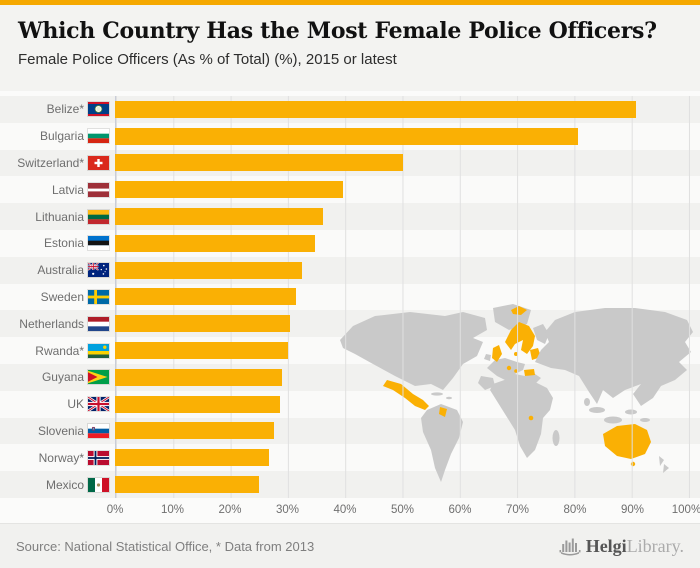 This screenshot has height=568, width=700. I want to click on country-row: Switzerland*, so click(350, 163).